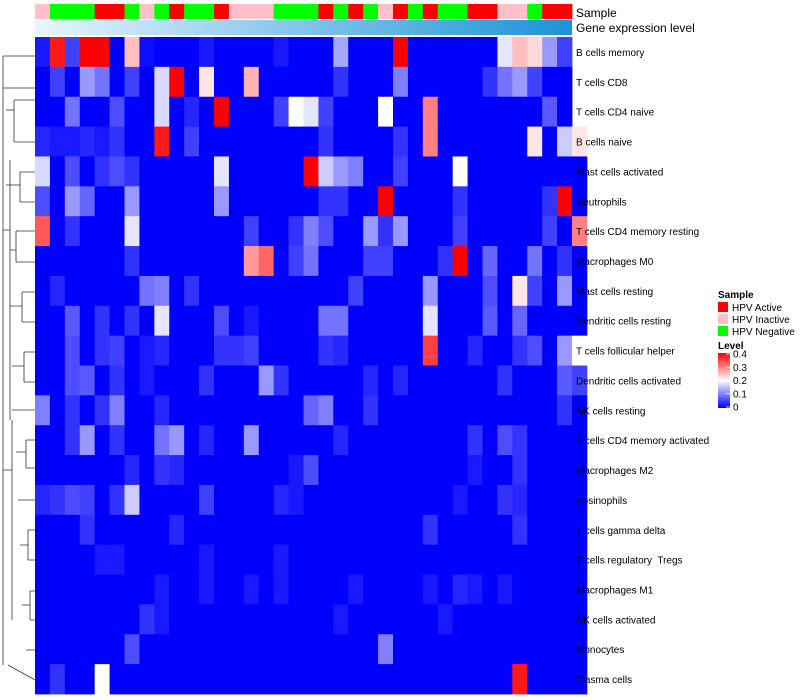  What do you see at coordinates (615, 590) in the screenshot?
I see `row-label: Macrophages M1` at bounding box center [615, 590].